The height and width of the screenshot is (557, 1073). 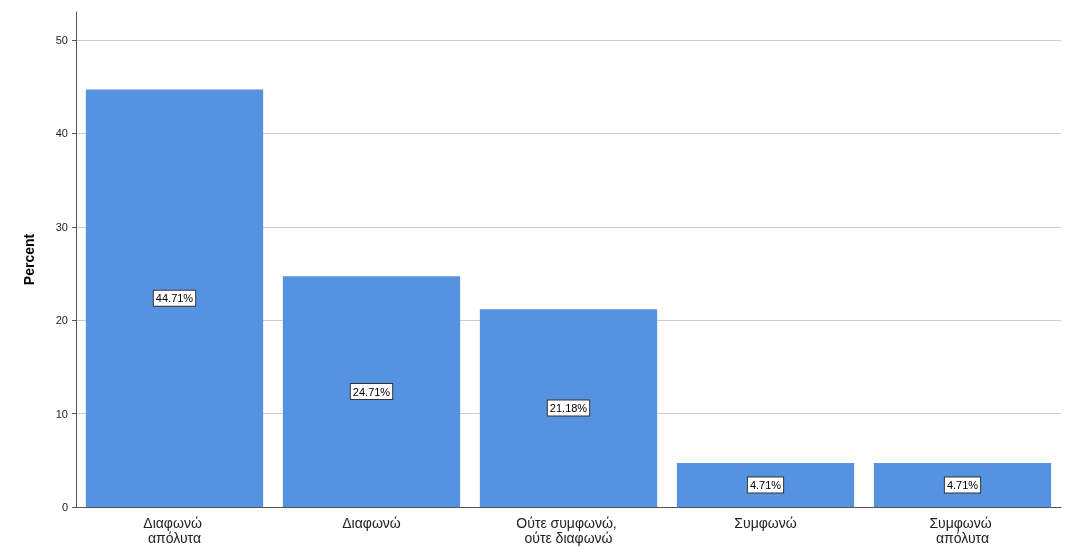 What do you see at coordinates (61, 226) in the screenshot?
I see `y-tick-label: 30` at bounding box center [61, 226].